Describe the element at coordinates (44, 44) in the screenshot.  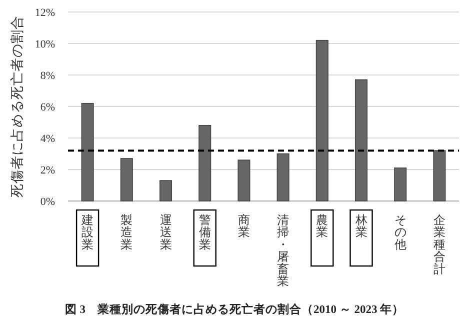
I see `y-tick-label: 10%` at that location.